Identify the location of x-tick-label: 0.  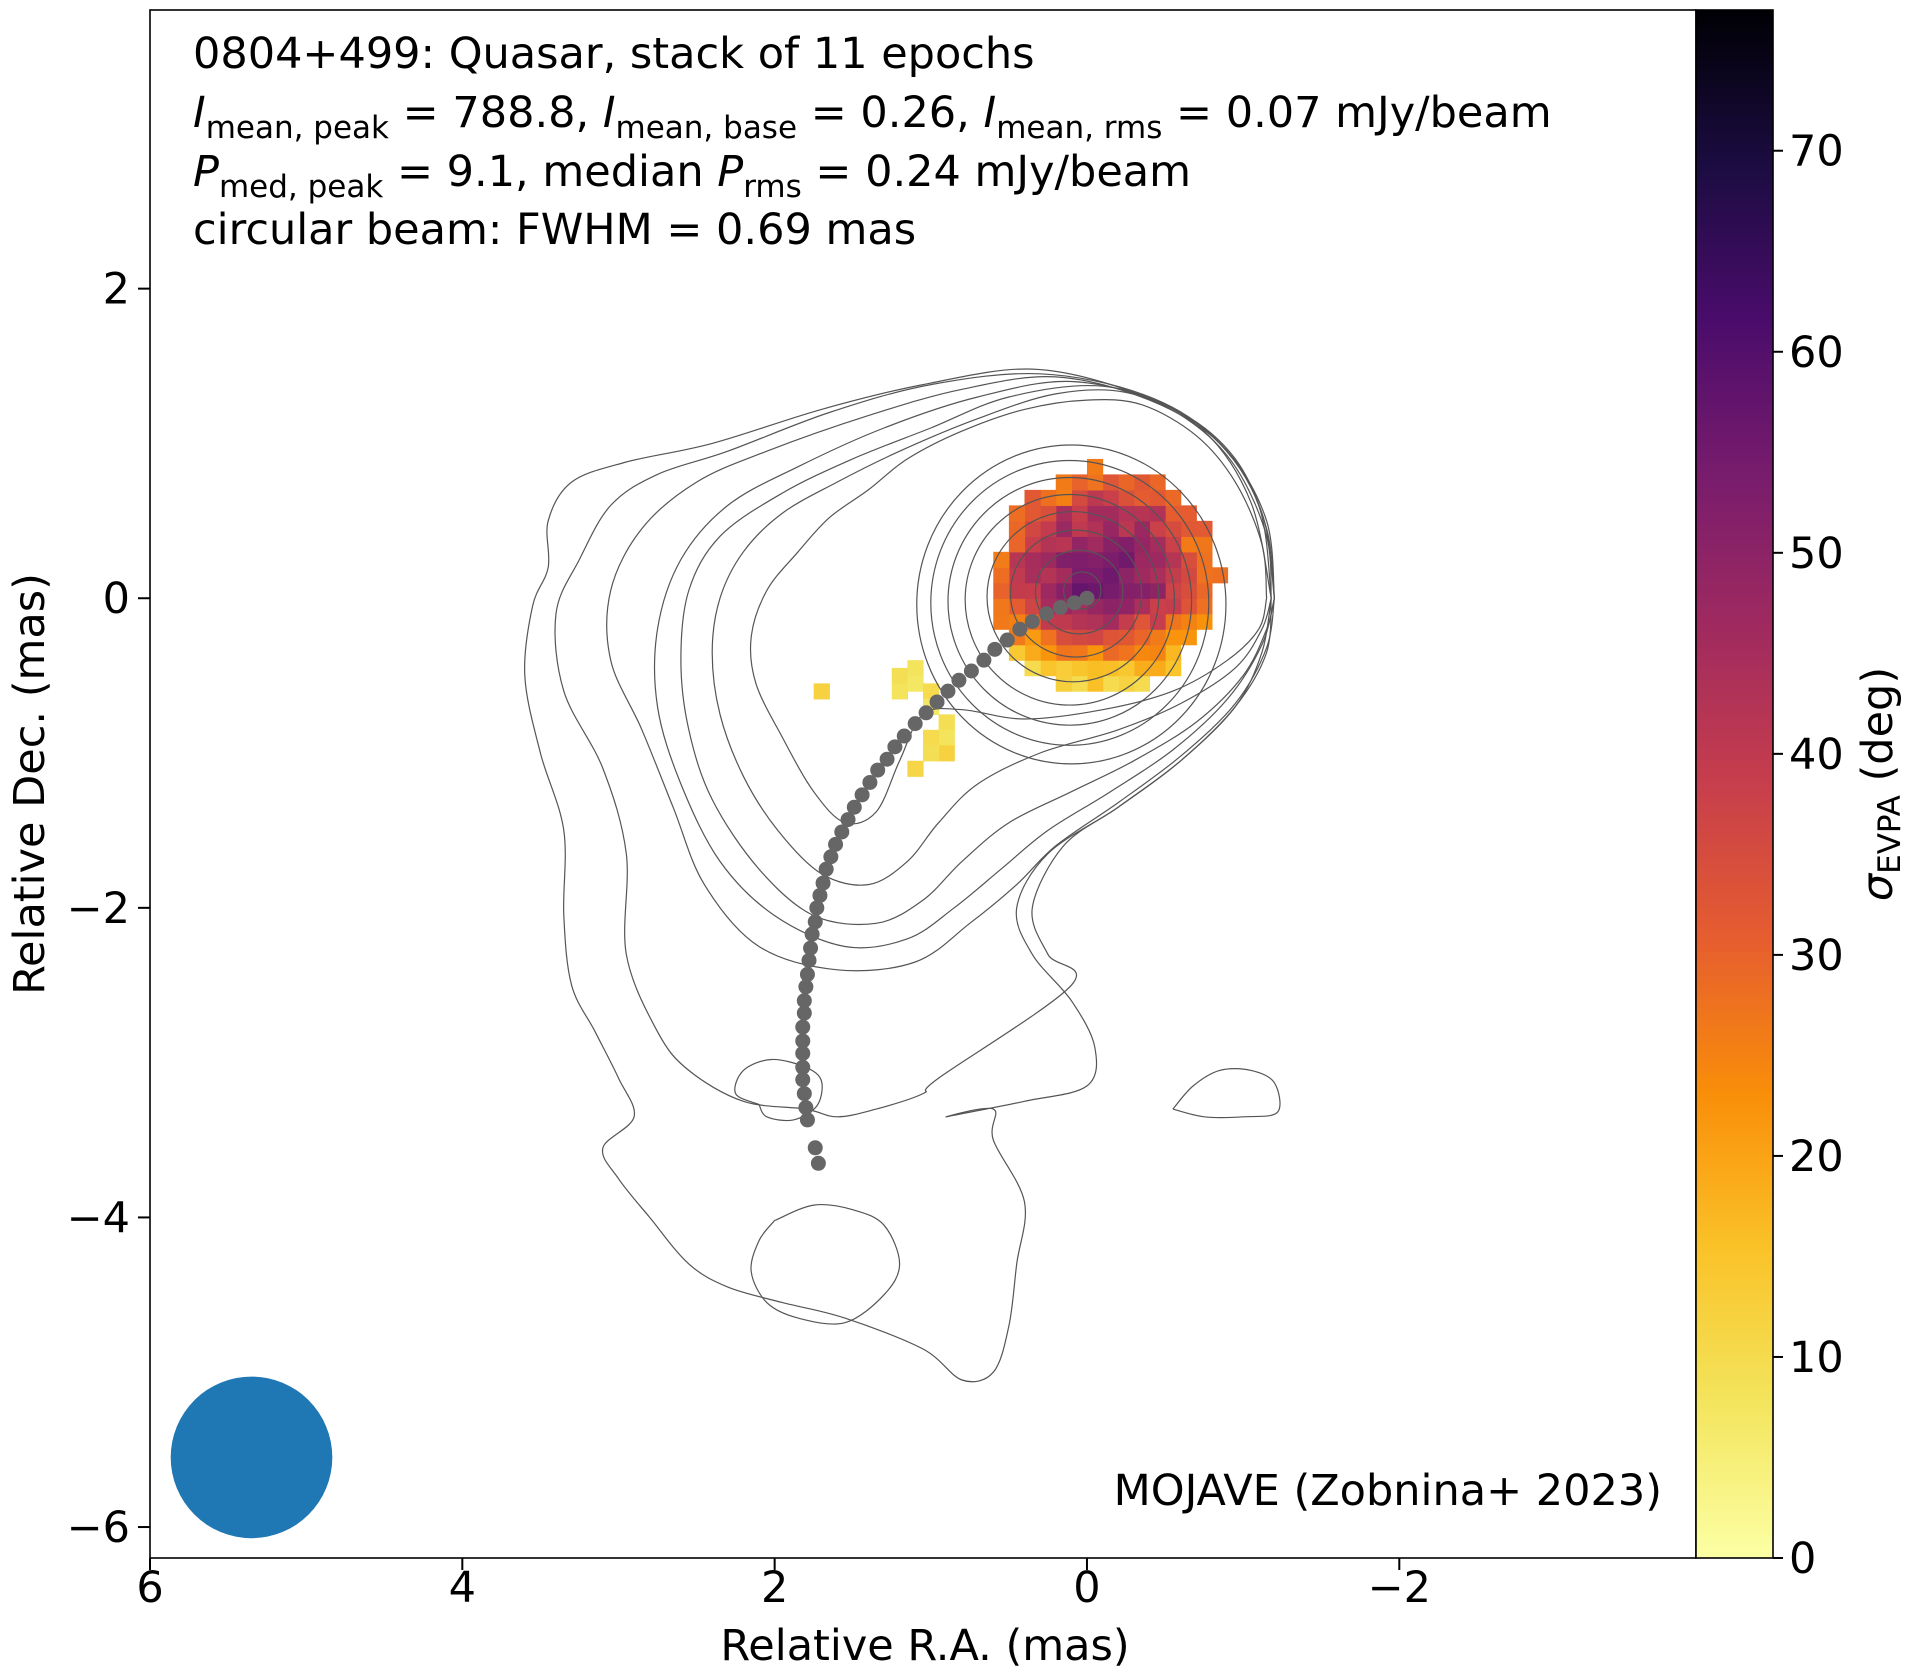
(1086, 1588).